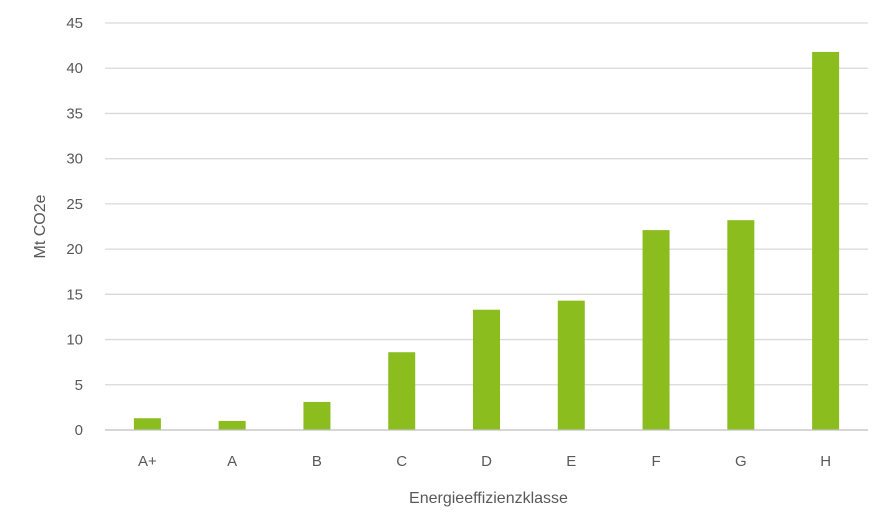 The width and height of the screenshot is (888, 519). Describe the element at coordinates (571, 365) in the screenshot. I see `bar-E` at that location.